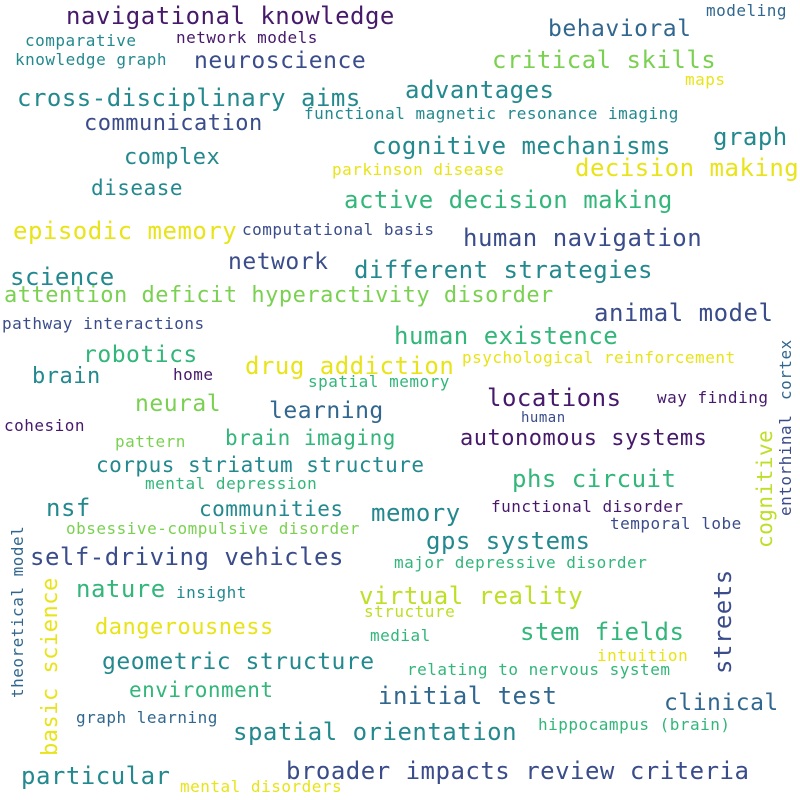  What do you see at coordinates (178, 404) in the screenshot?
I see `word: neural` at bounding box center [178, 404].